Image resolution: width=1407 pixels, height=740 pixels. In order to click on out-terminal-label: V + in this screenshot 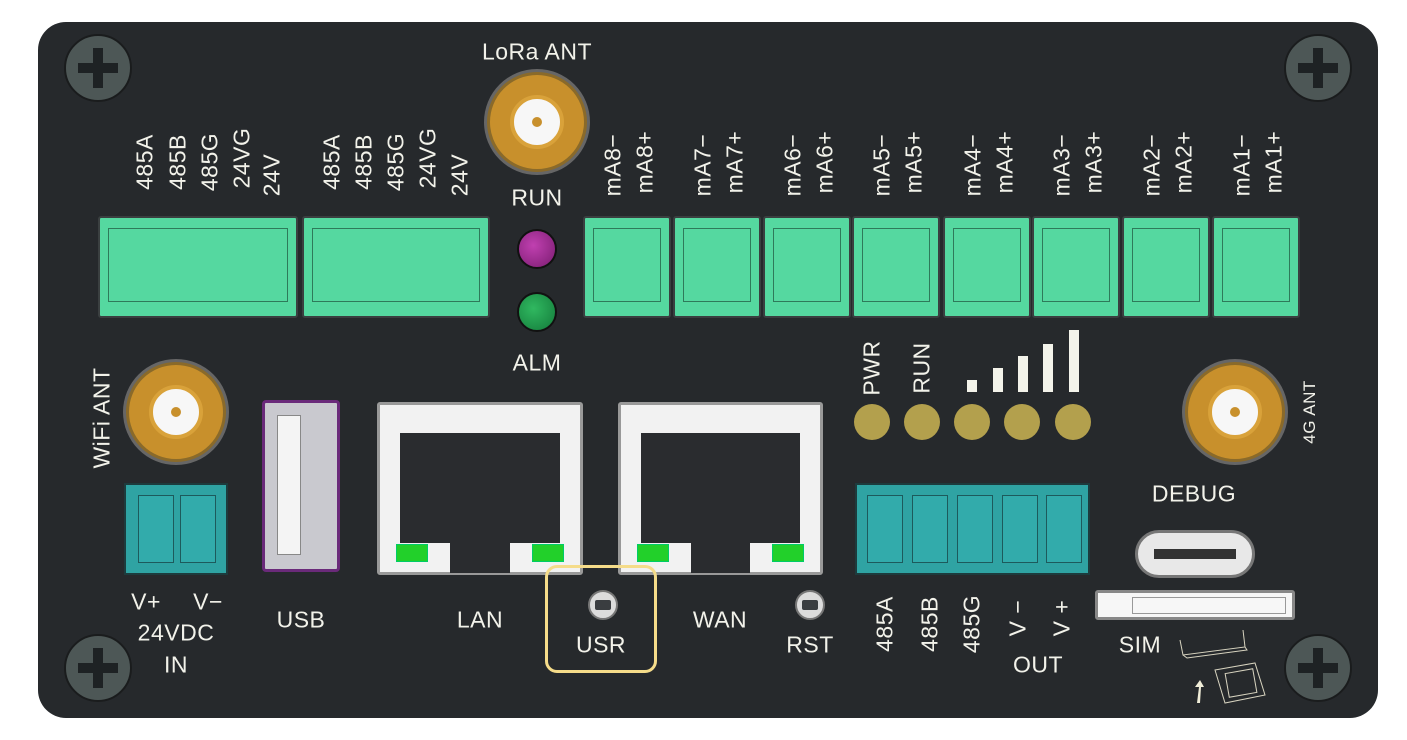, I will do `click(1061, 618)`.